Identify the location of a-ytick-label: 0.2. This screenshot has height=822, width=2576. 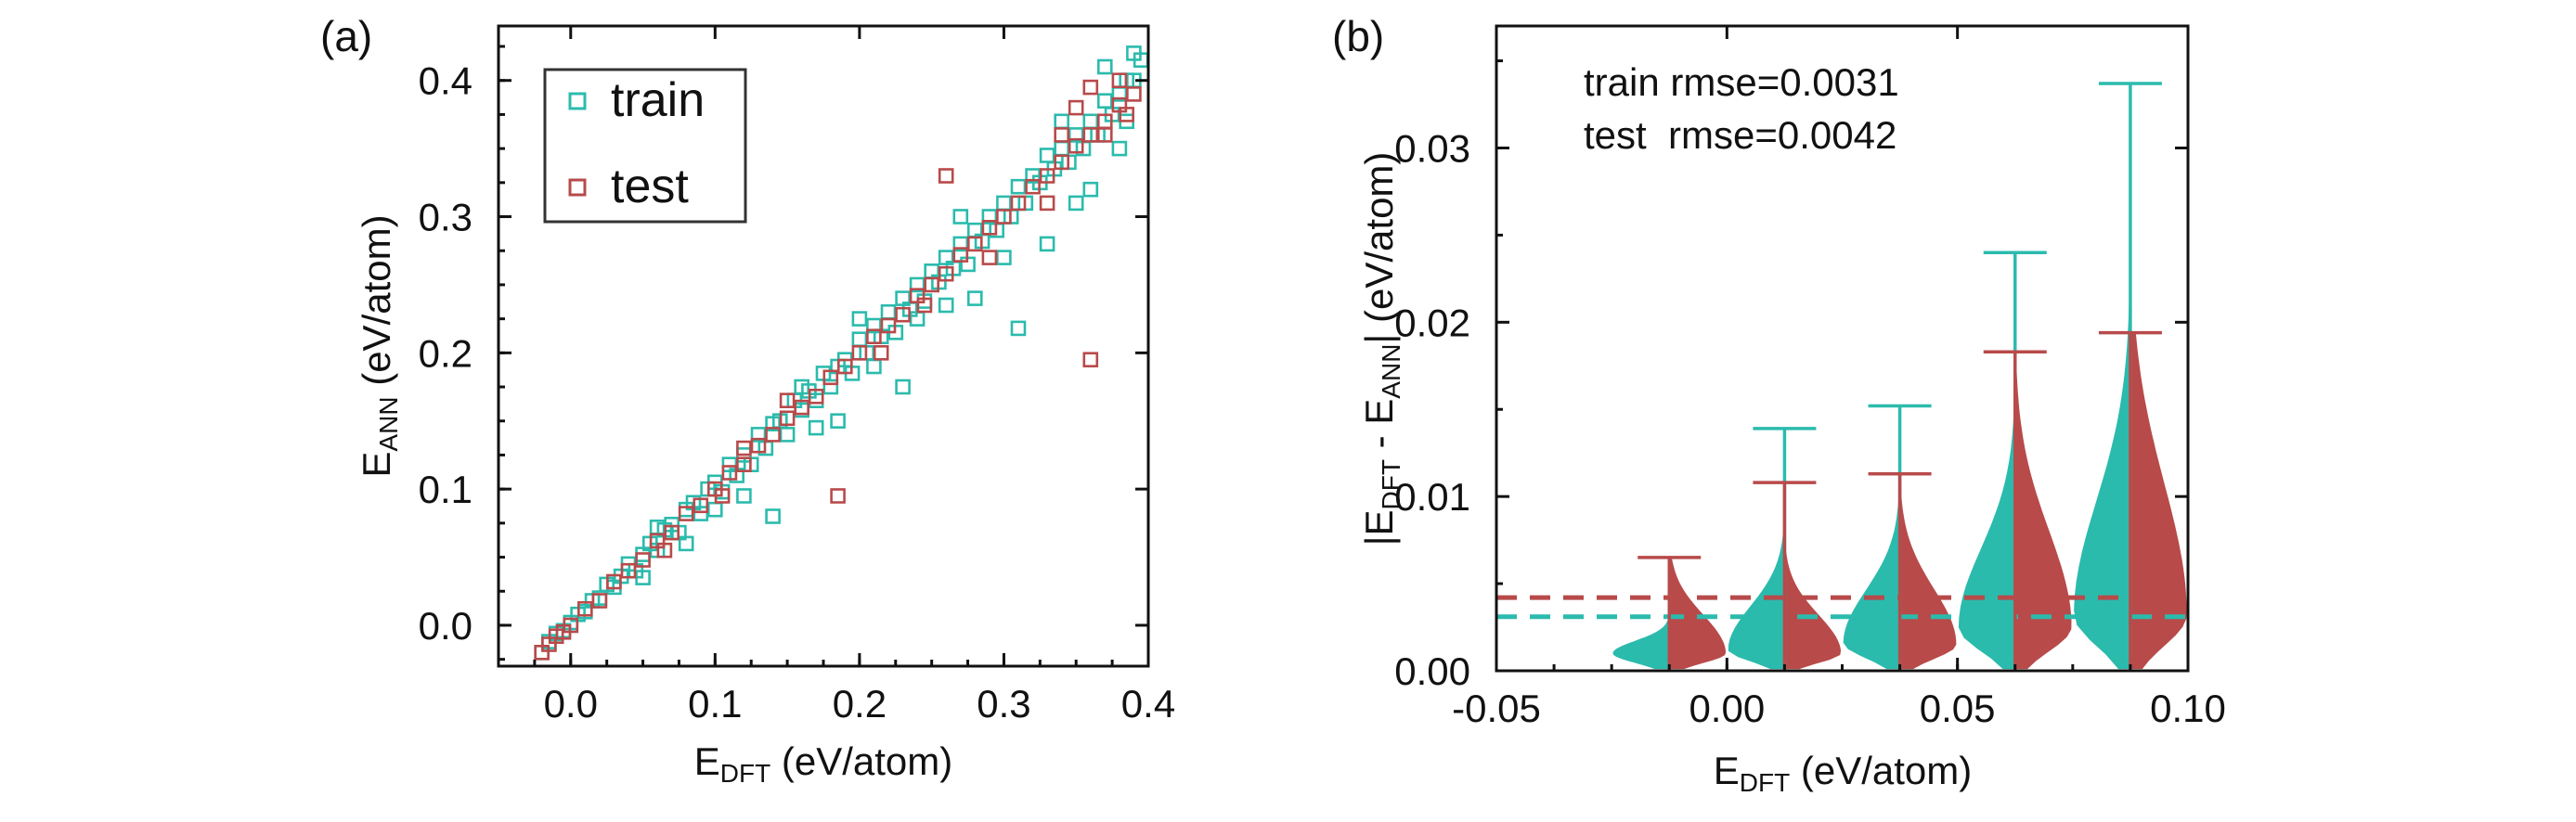
(445, 353).